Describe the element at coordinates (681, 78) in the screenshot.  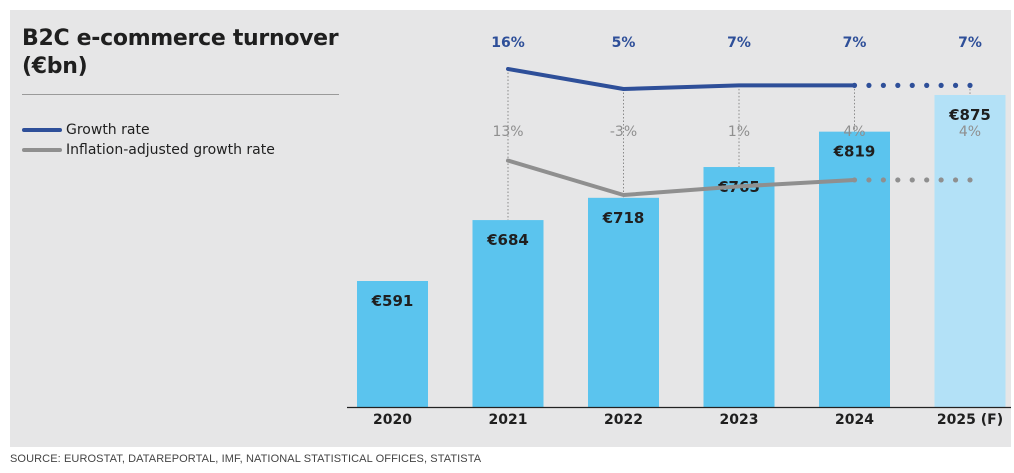
I see `growth-rate-line` at that location.